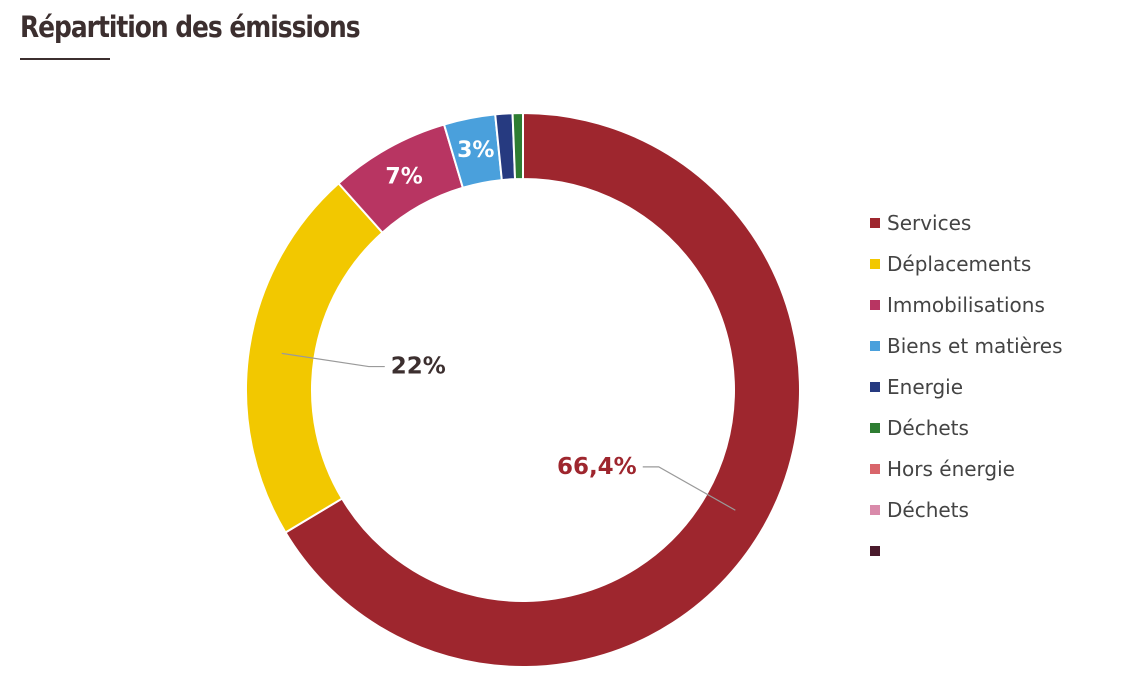  What do you see at coordinates (190, 27) in the screenshot?
I see `chart-title: Répartition des émissions` at bounding box center [190, 27].